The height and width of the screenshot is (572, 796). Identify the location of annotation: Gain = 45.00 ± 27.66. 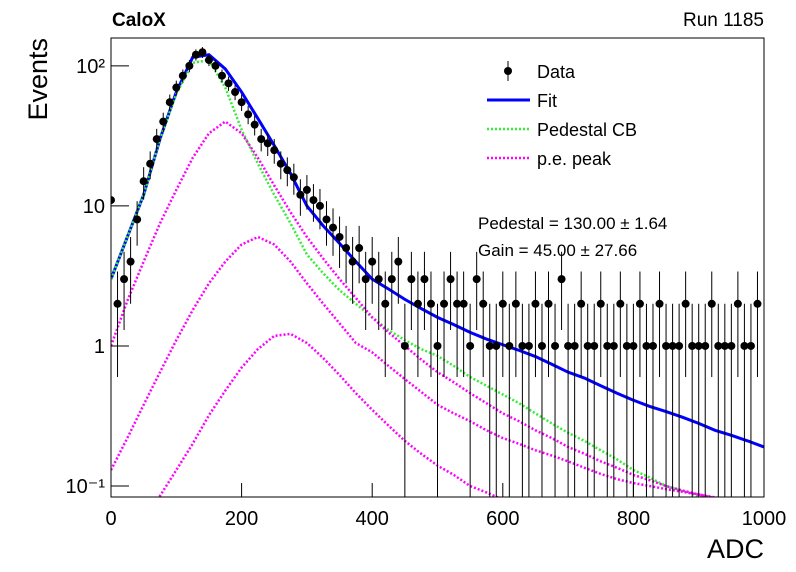
(557, 250).